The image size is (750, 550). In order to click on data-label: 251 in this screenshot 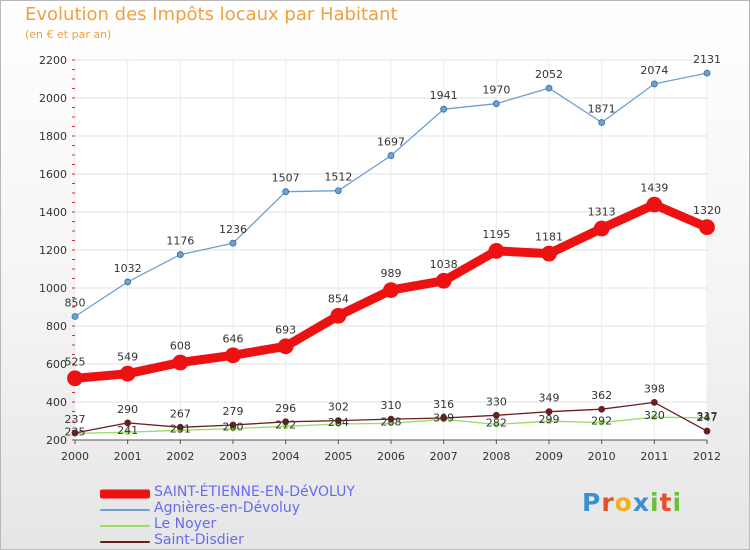, I will do `click(180, 428)`.